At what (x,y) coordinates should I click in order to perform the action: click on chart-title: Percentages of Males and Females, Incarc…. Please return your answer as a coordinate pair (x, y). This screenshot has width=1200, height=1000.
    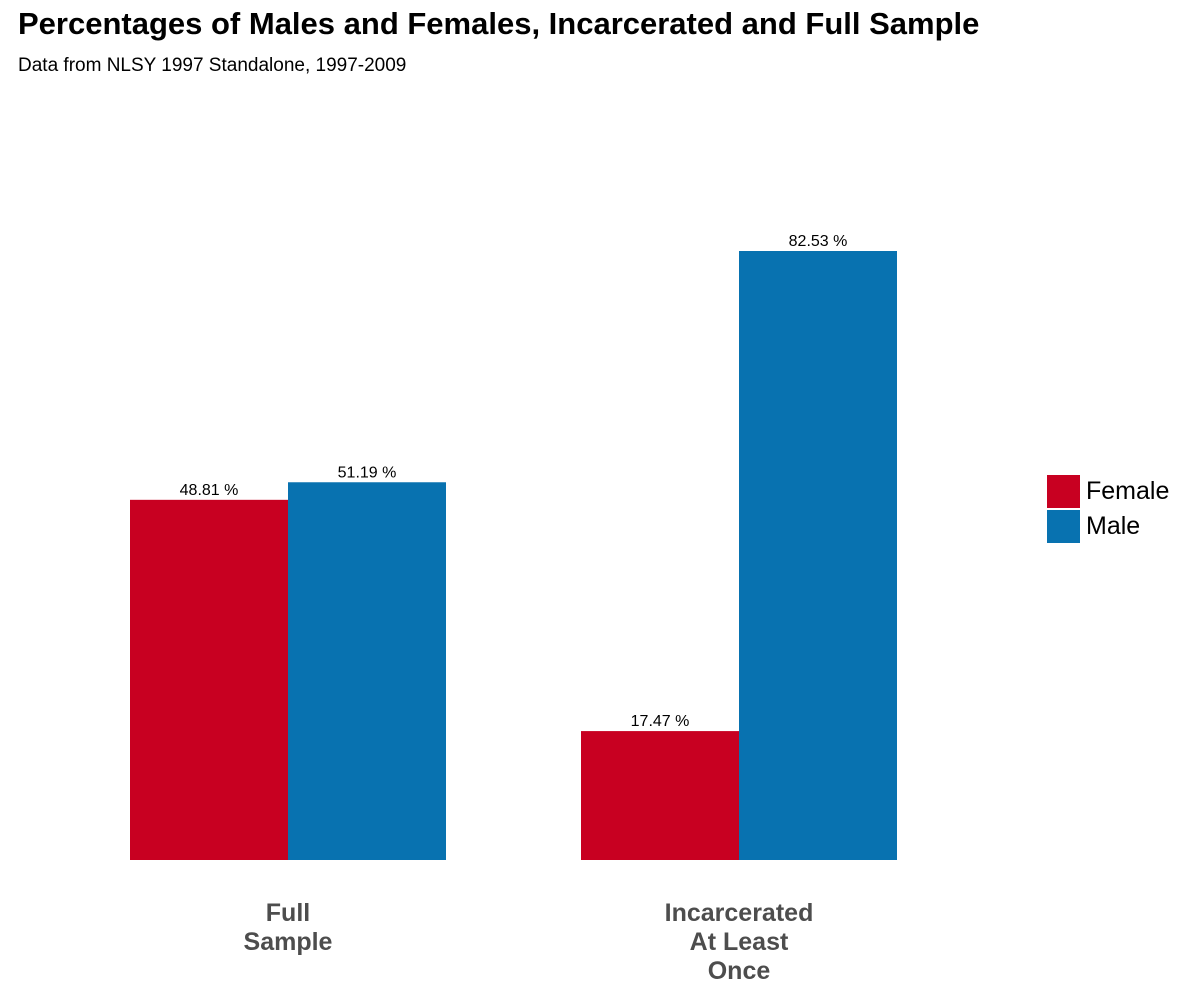
    Looking at the image, I should click on (499, 23).